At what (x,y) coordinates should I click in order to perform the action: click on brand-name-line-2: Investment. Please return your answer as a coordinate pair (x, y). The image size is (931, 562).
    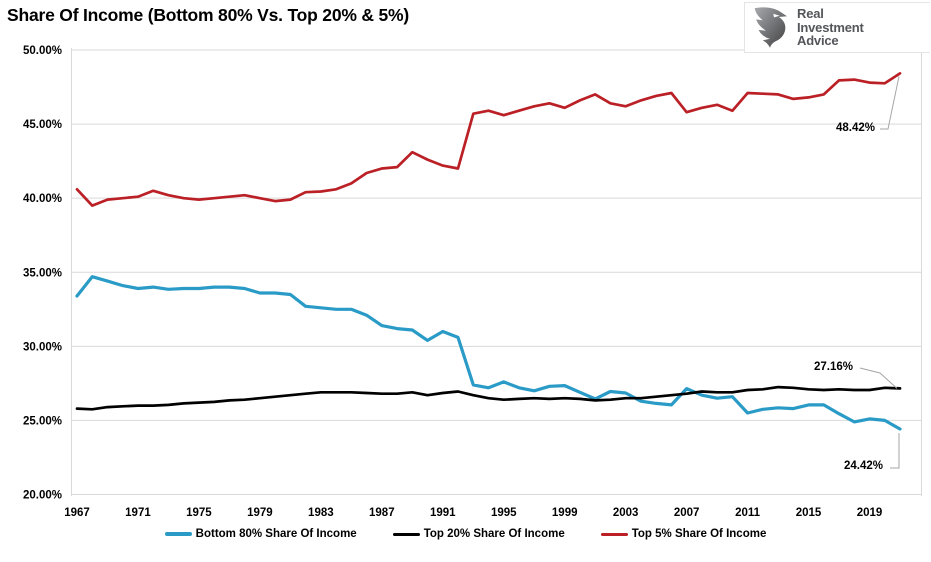
    Looking at the image, I should click on (830, 27).